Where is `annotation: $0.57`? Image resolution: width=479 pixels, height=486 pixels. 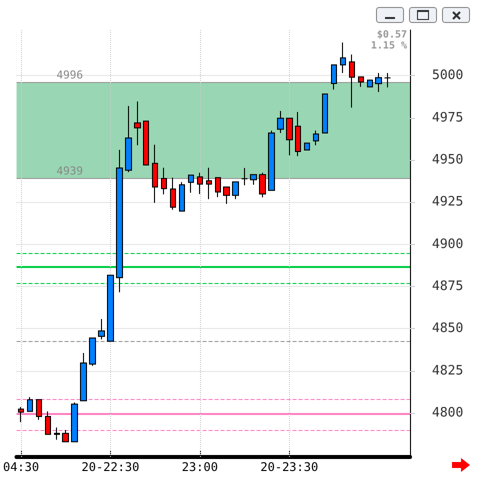
annotation: $0.57 is located at coordinates (392, 35).